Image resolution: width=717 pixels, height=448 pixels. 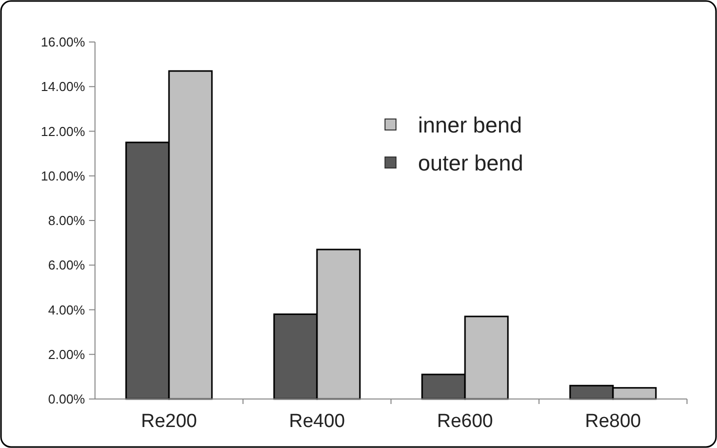 What do you see at coordinates (67, 310) in the screenshot?
I see `y-tick-label: 4.00%` at bounding box center [67, 310].